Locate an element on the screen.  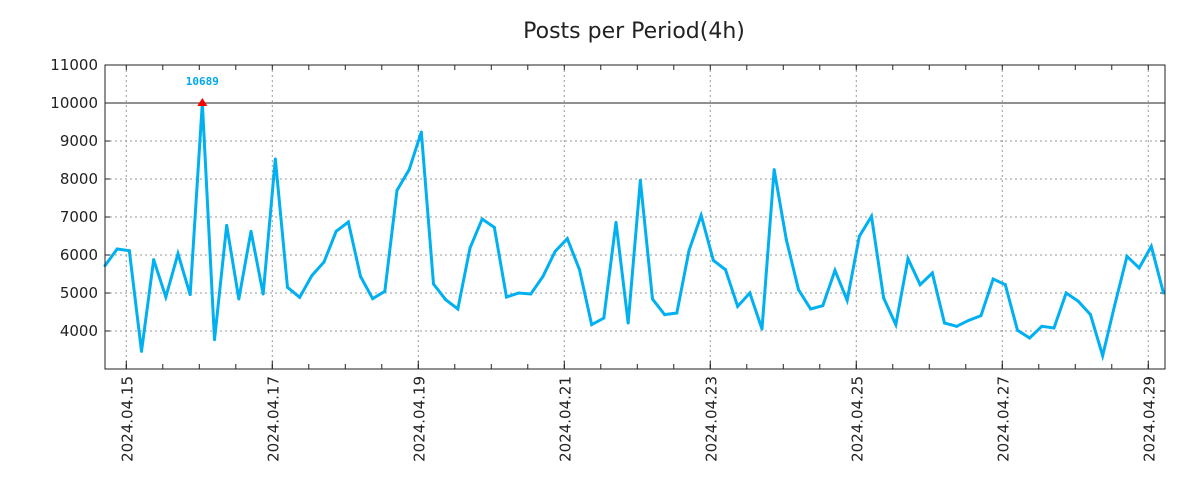
y-tick-label: 9000 is located at coordinates (79, 141).